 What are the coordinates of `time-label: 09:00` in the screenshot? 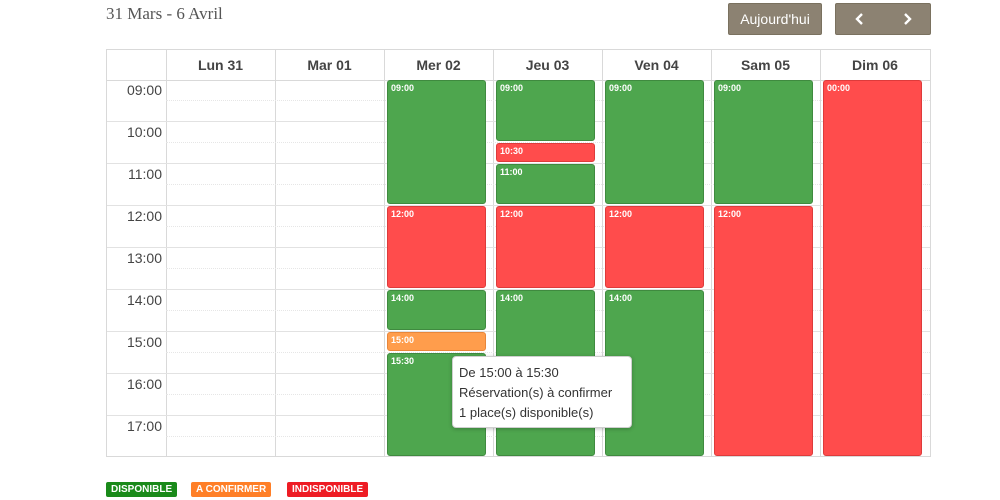 It's located at (144, 90).